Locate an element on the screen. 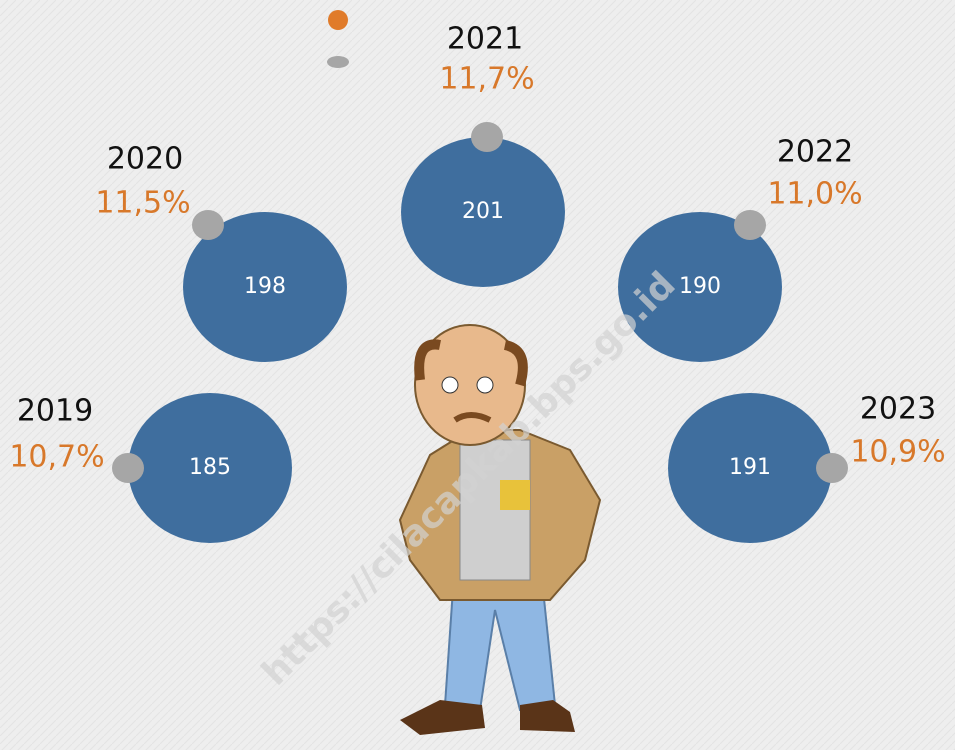 The height and width of the screenshot is (750, 955). bubble-value: 185 is located at coordinates (210, 467).